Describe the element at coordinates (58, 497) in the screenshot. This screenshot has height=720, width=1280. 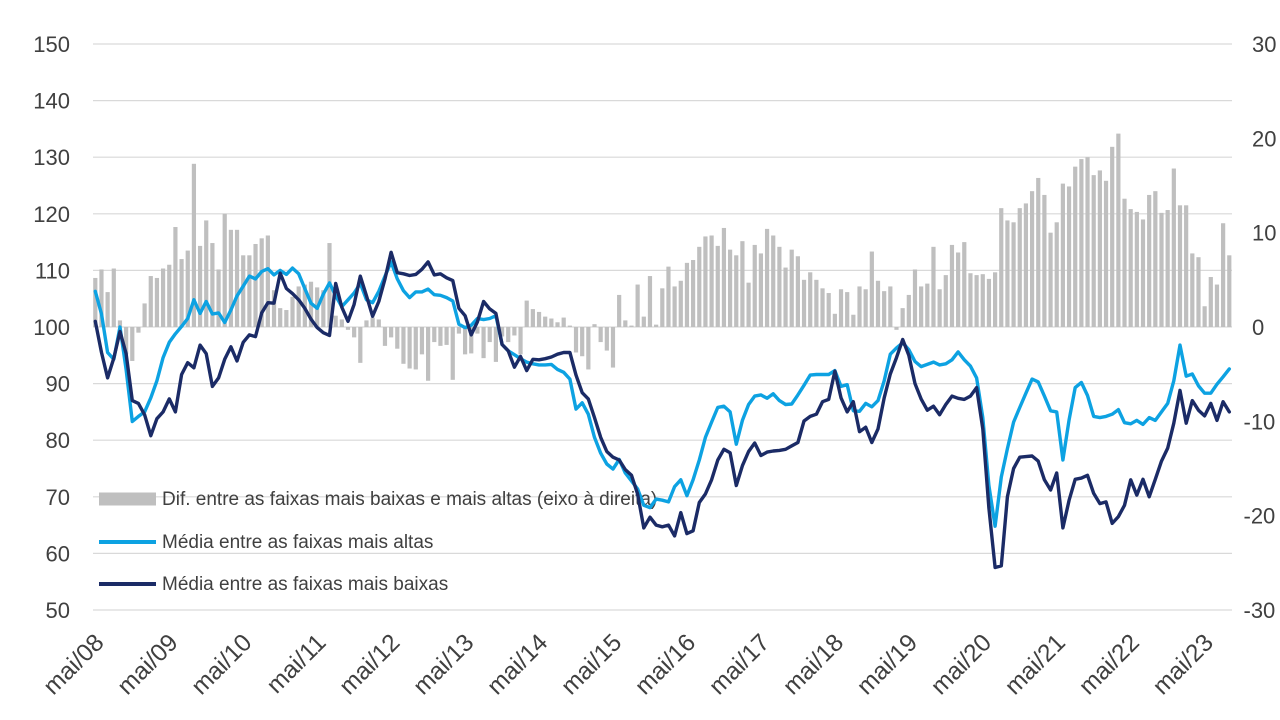
I see `svg-text: 70` at that location.